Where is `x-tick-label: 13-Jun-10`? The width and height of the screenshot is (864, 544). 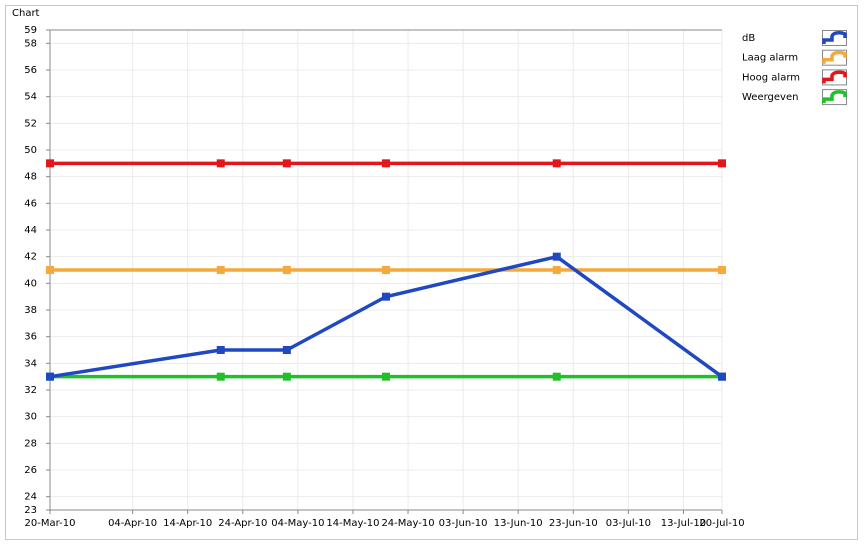
x-tick-label: 13-Jun-10 is located at coordinates (518, 523).